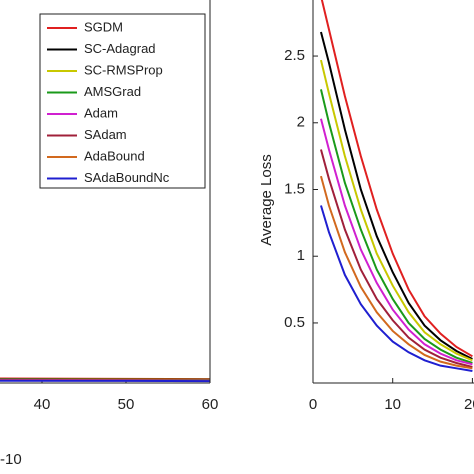  I want to click on legend-box, so click(122, 101).